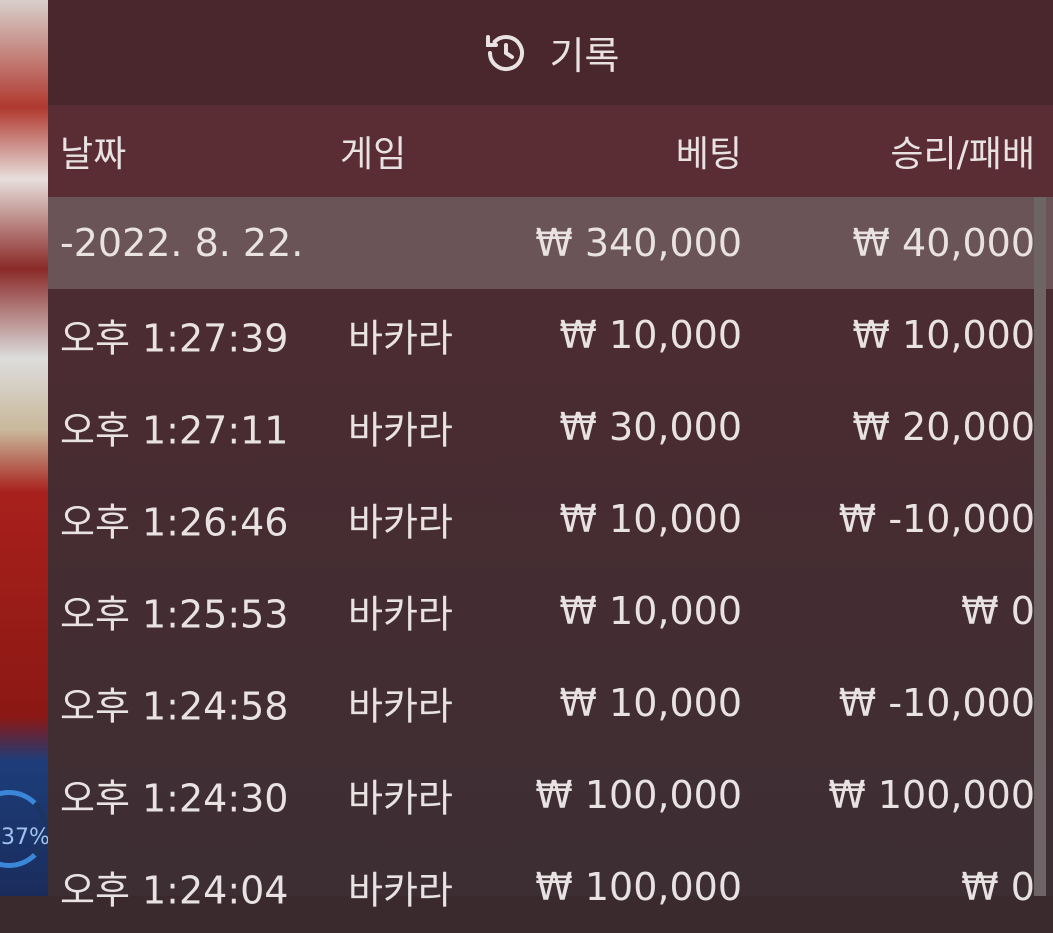  I want to click on row-time: 오후 1:24:30, so click(174, 798).